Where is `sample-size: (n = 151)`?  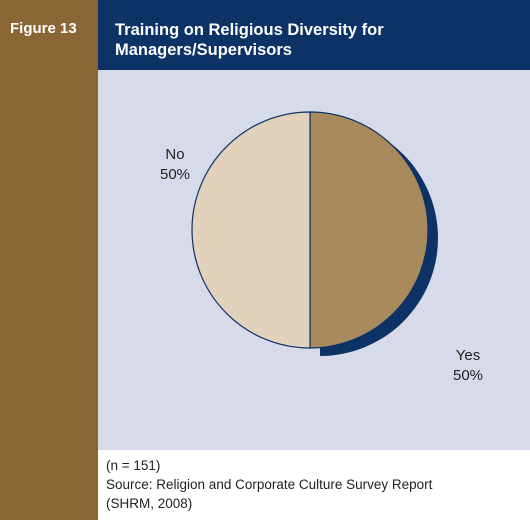
sample-size: (n = 151) is located at coordinates (133, 465).